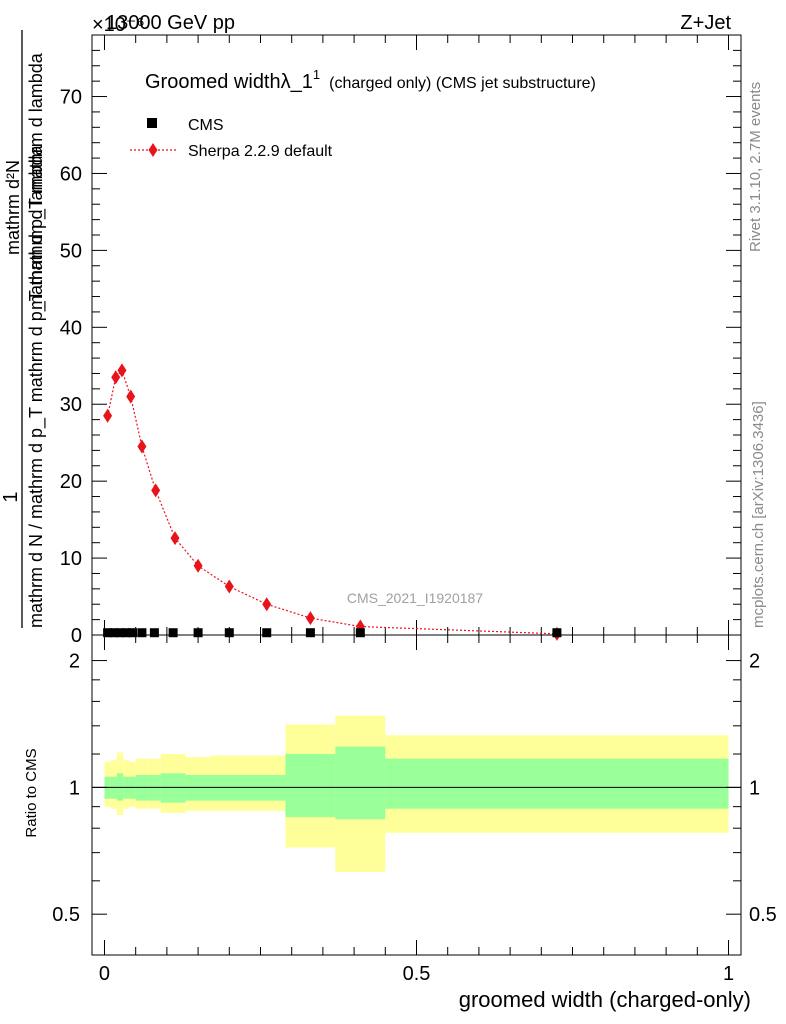 This screenshot has height=1024, width=786. I want to click on main-ytick-label: 70, so click(71, 98).